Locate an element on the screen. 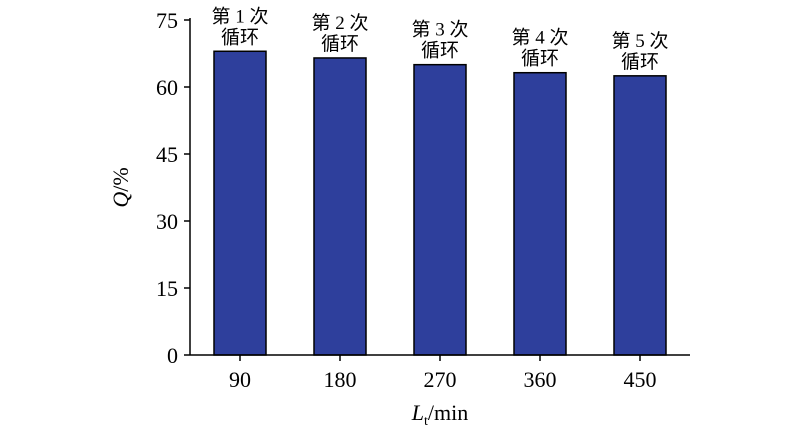 The height and width of the screenshot is (442, 800). y-tick-label-30: 30 is located at coordinates (167, 221).